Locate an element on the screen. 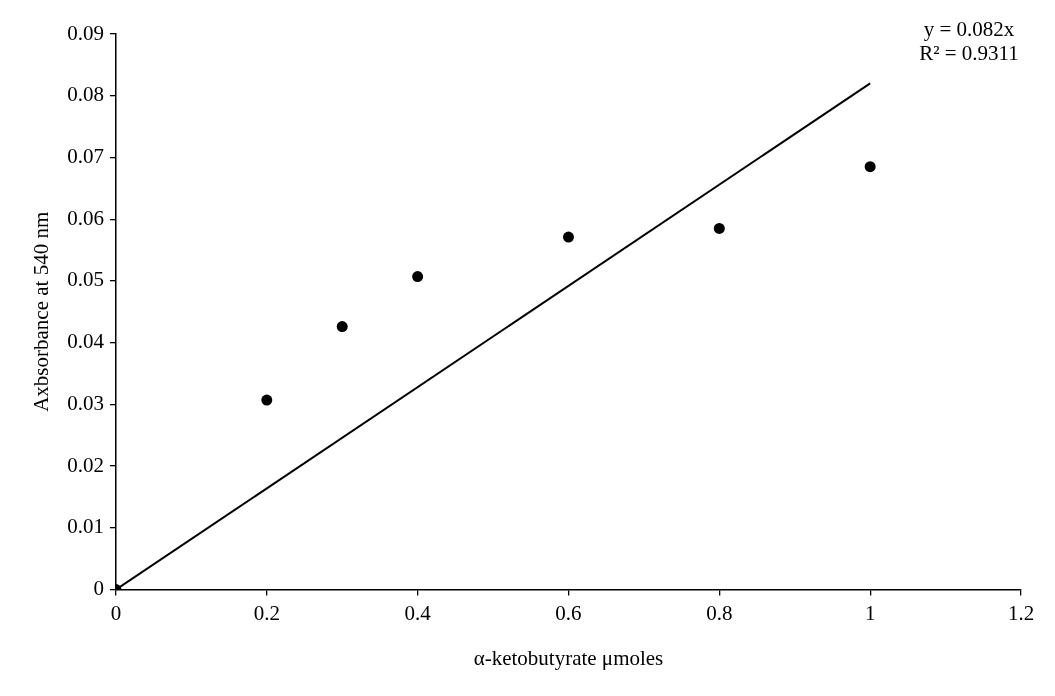 The height and width of the screenshot is (696, 1055). annotation: y = 0.082x is located at coordinates (969, 28).